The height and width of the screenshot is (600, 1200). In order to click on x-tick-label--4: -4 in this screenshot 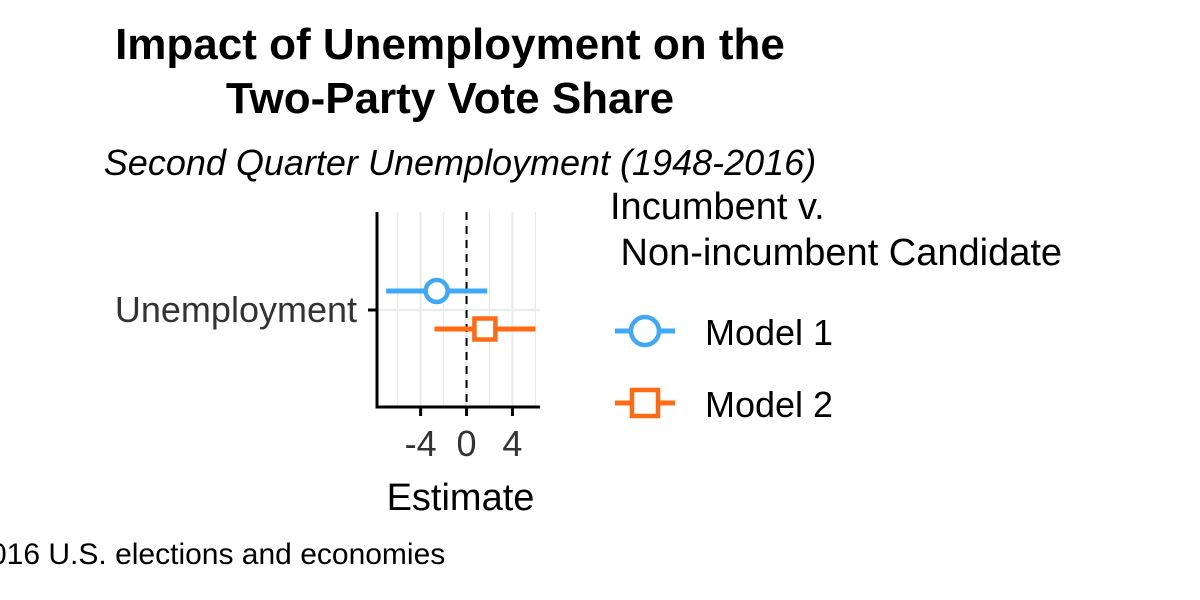, I will do `click(421, 443)`.